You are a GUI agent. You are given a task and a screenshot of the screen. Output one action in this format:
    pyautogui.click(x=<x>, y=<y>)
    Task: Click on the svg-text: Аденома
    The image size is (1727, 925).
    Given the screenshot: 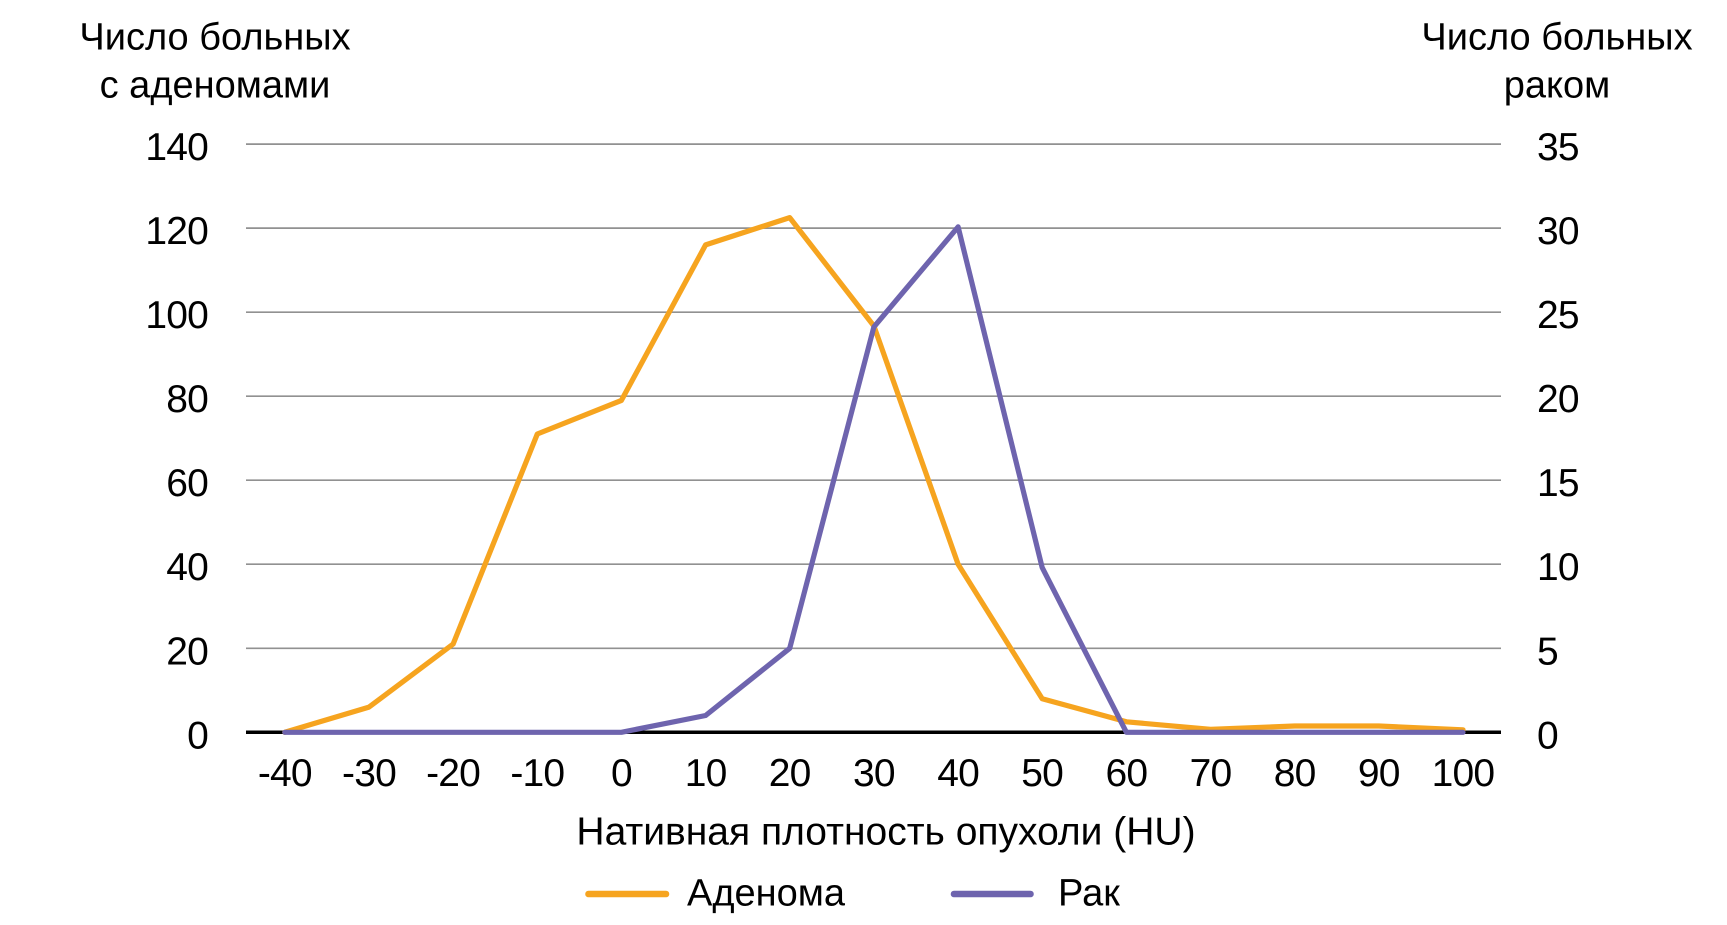 What is the action you would take?
    pyautogui.click(x=766, y=894)
    